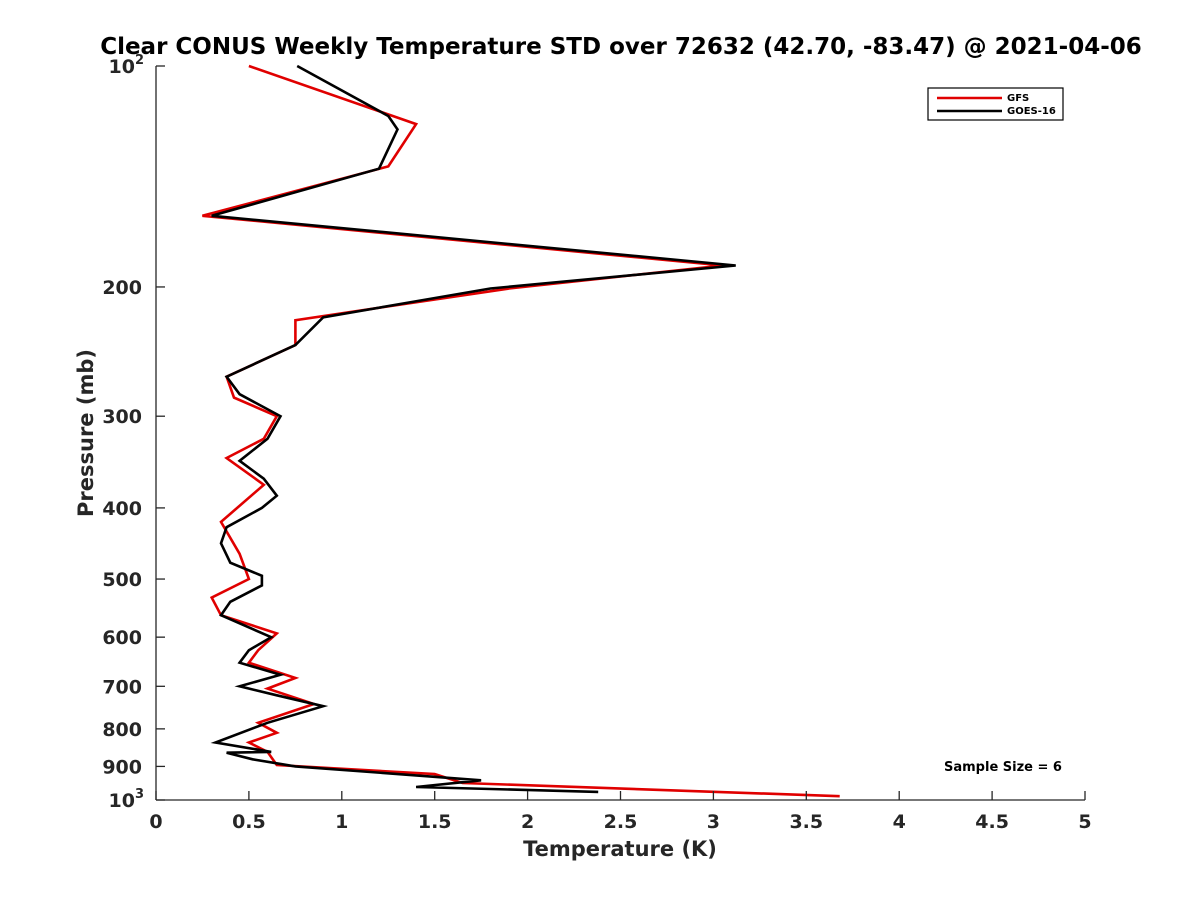  Describe the element at coordinates (122, 767) in the screenshot. I see `y-tick-label: 900` at that location.